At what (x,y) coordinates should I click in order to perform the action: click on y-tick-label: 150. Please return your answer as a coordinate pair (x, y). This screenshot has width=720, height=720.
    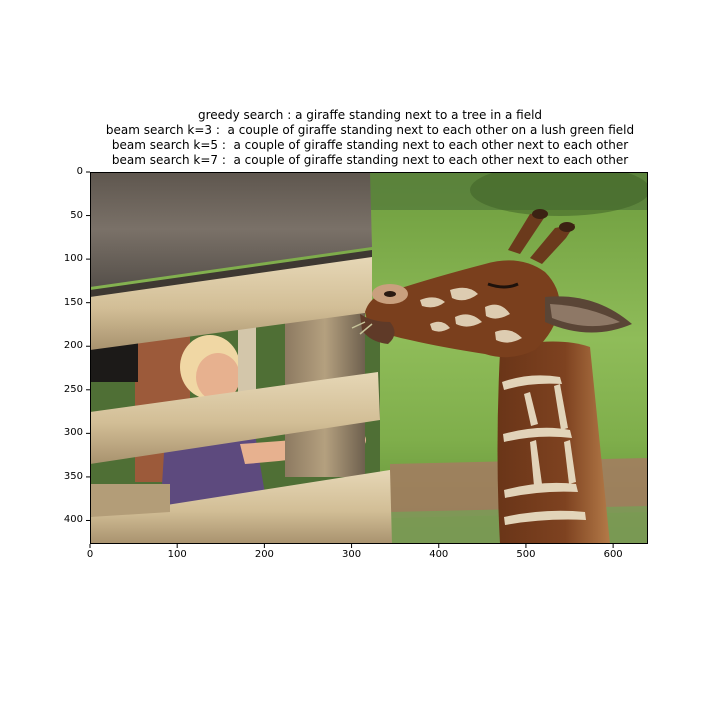
    Looking at the image, I should click on (73, 302).